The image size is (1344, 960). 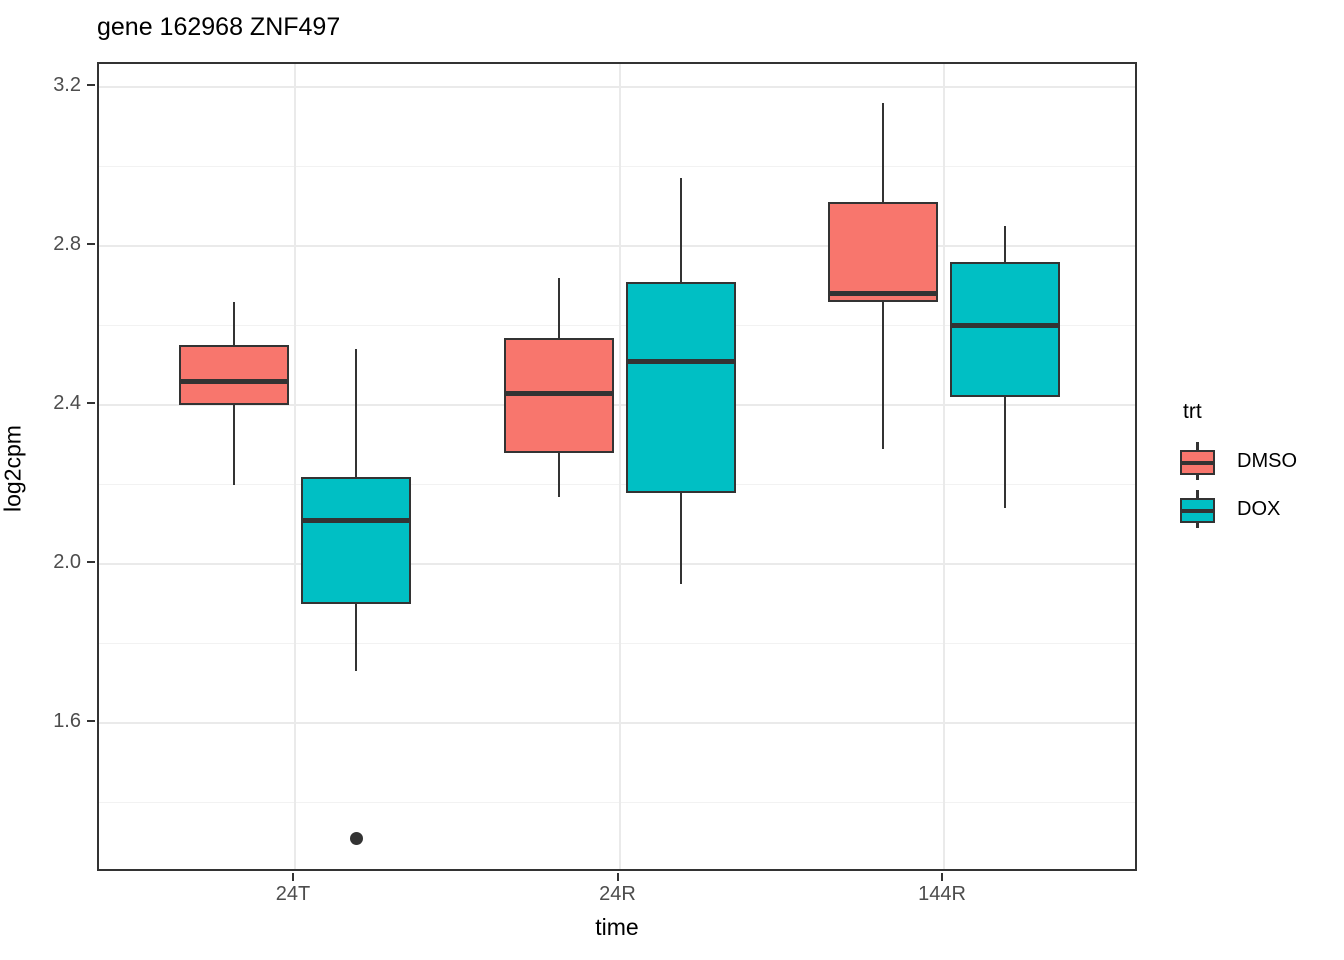 I want to click on boxplot-box-dmso-24t, so click(x=234, y=375).